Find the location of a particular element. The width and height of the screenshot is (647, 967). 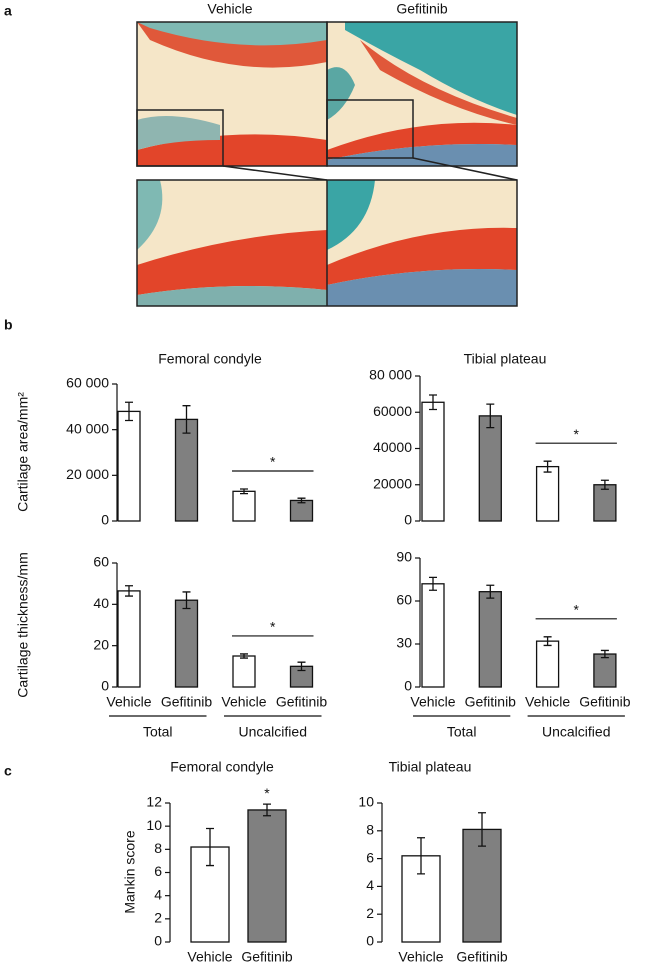

image-label: Vehicle is located at coordinates (229, 9).